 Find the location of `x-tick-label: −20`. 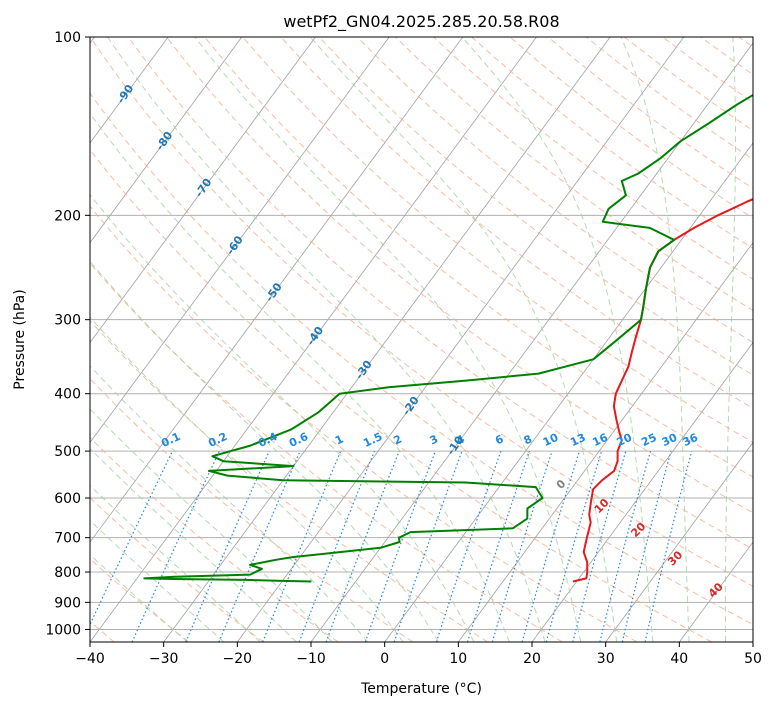

x-tick-label: −20 is located at coordinates (238, 659).